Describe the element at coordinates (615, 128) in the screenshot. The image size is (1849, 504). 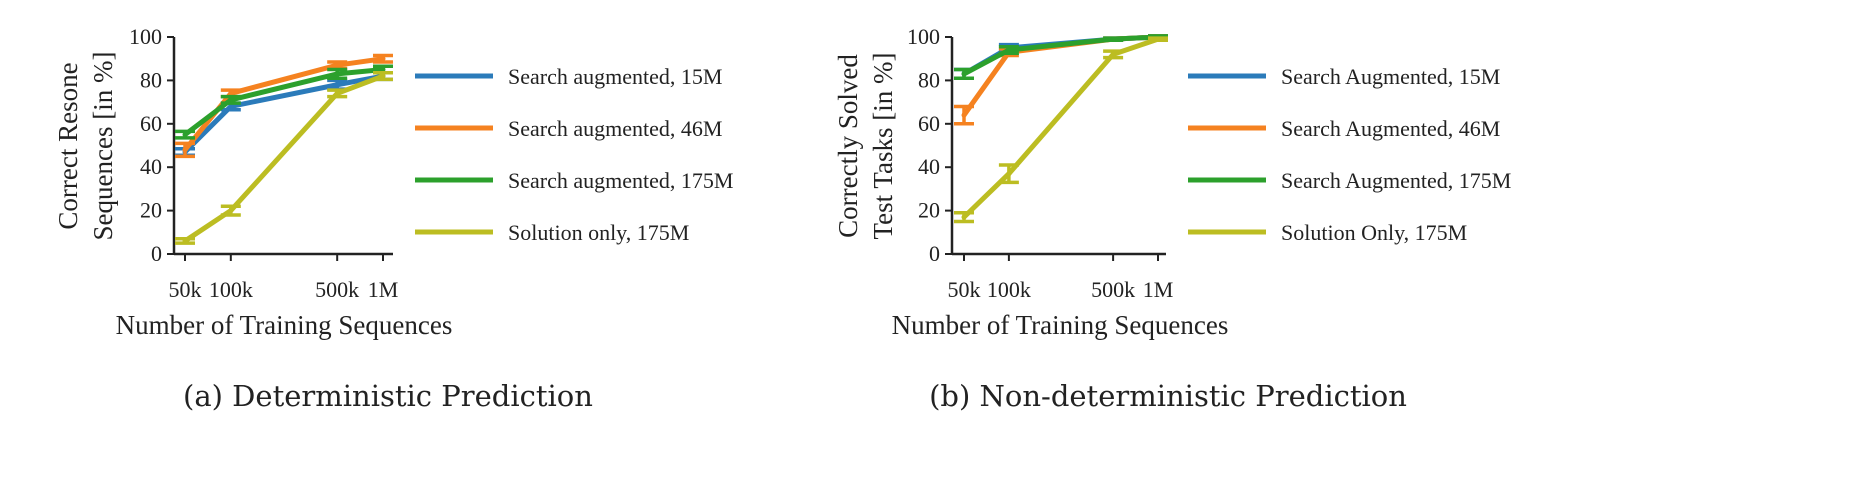
I see `legend-label: Search augmented, 46M` at that location.